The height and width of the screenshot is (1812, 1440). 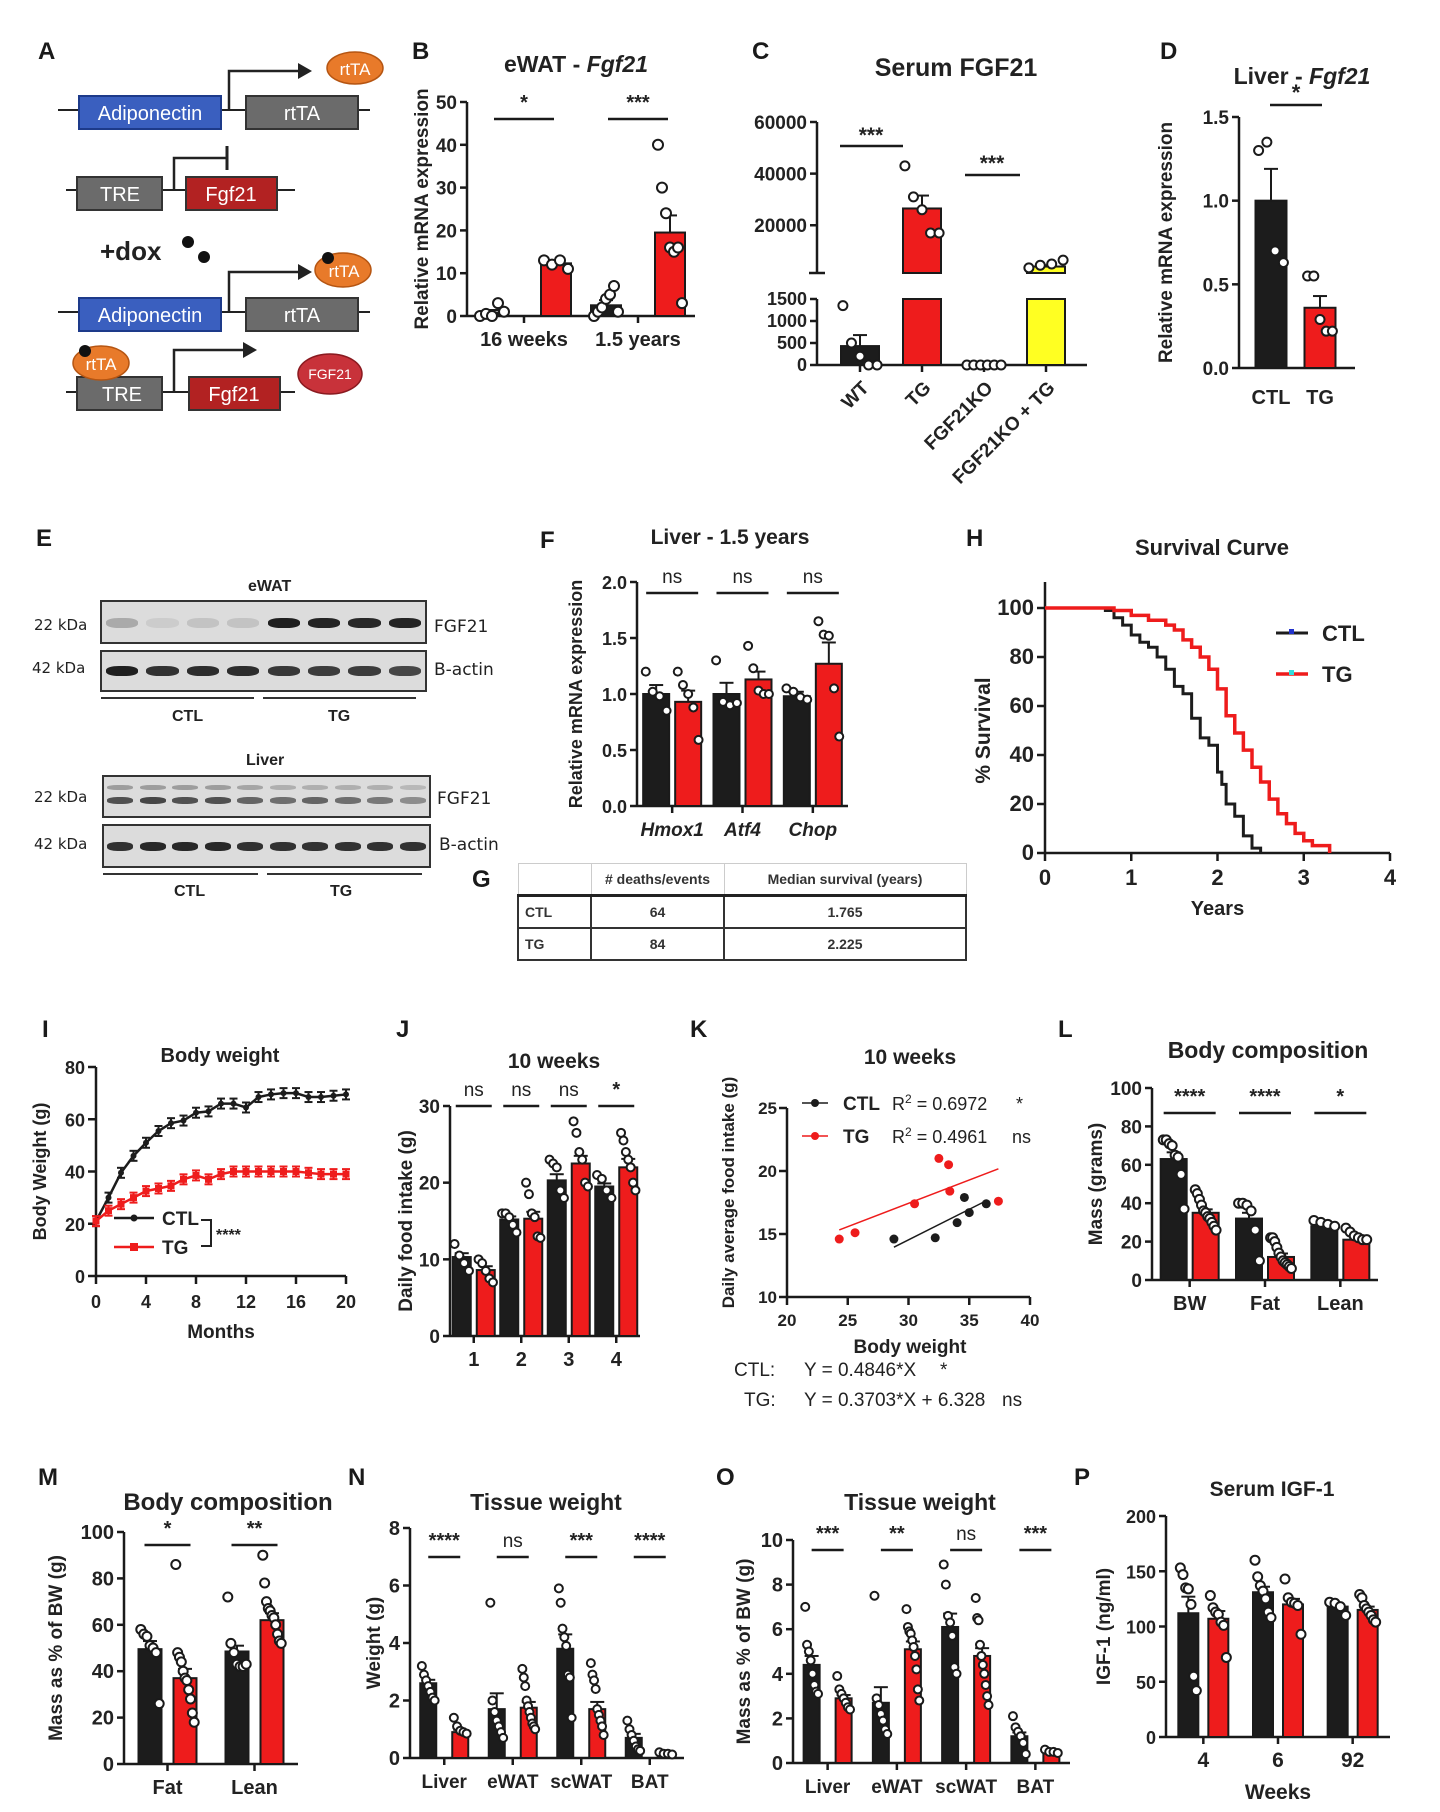 I want to click on y-tick-label: 1.5, so click(x=1216, y=118).